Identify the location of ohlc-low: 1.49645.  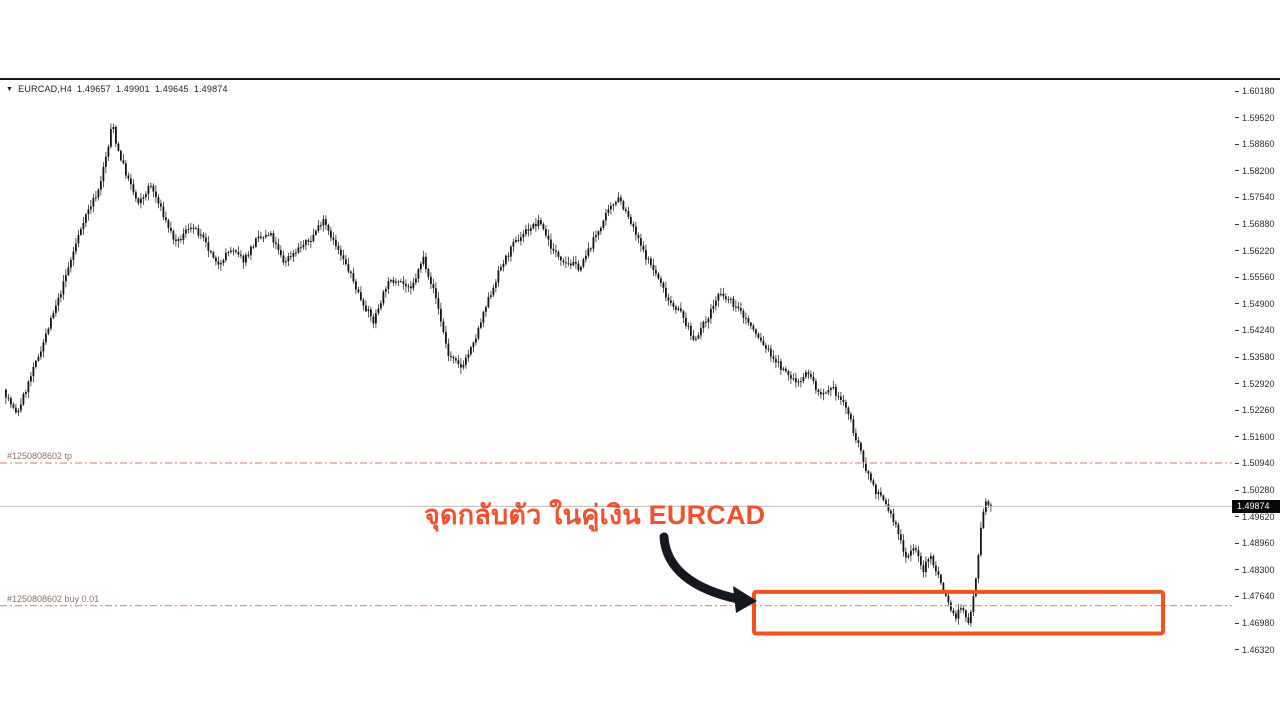
(171, 89).